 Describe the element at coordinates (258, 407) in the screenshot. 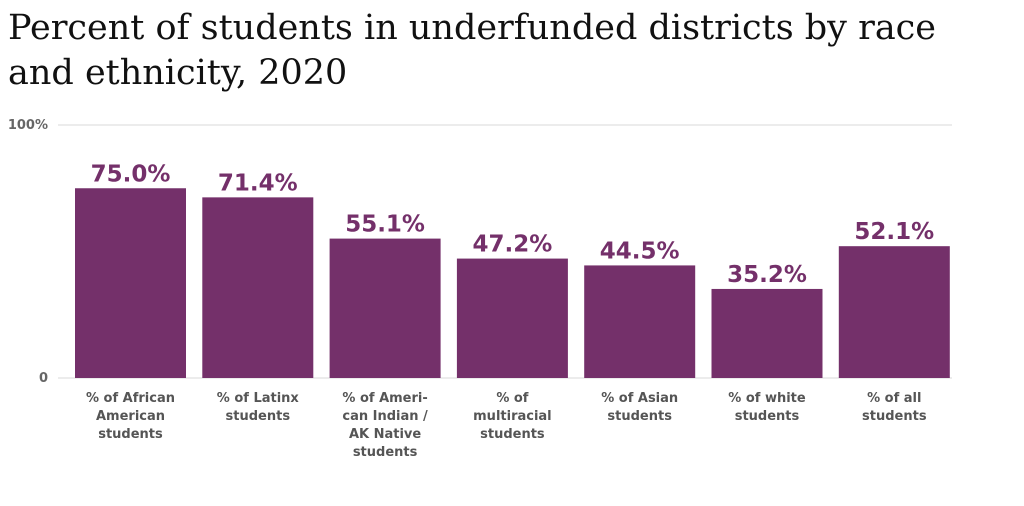

I see `category-label: % of Latinx students` at that location.